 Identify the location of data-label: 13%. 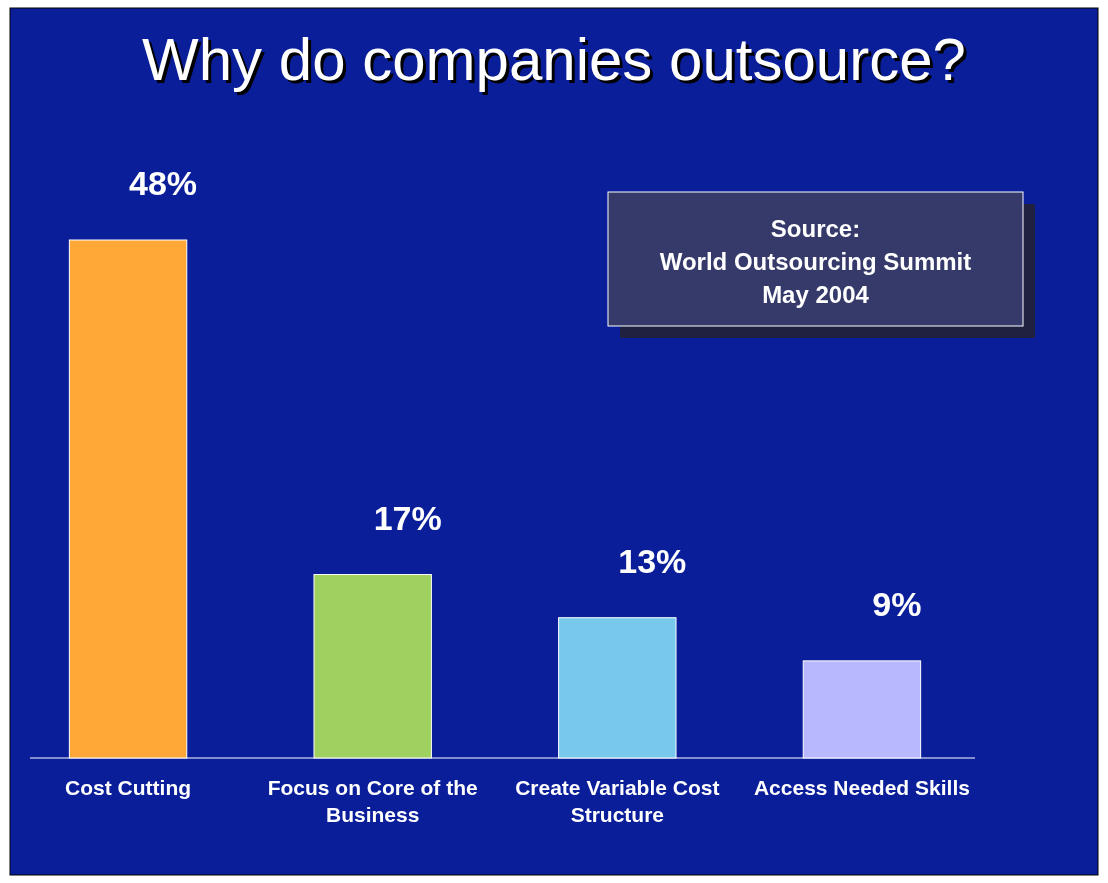
(652, 560).